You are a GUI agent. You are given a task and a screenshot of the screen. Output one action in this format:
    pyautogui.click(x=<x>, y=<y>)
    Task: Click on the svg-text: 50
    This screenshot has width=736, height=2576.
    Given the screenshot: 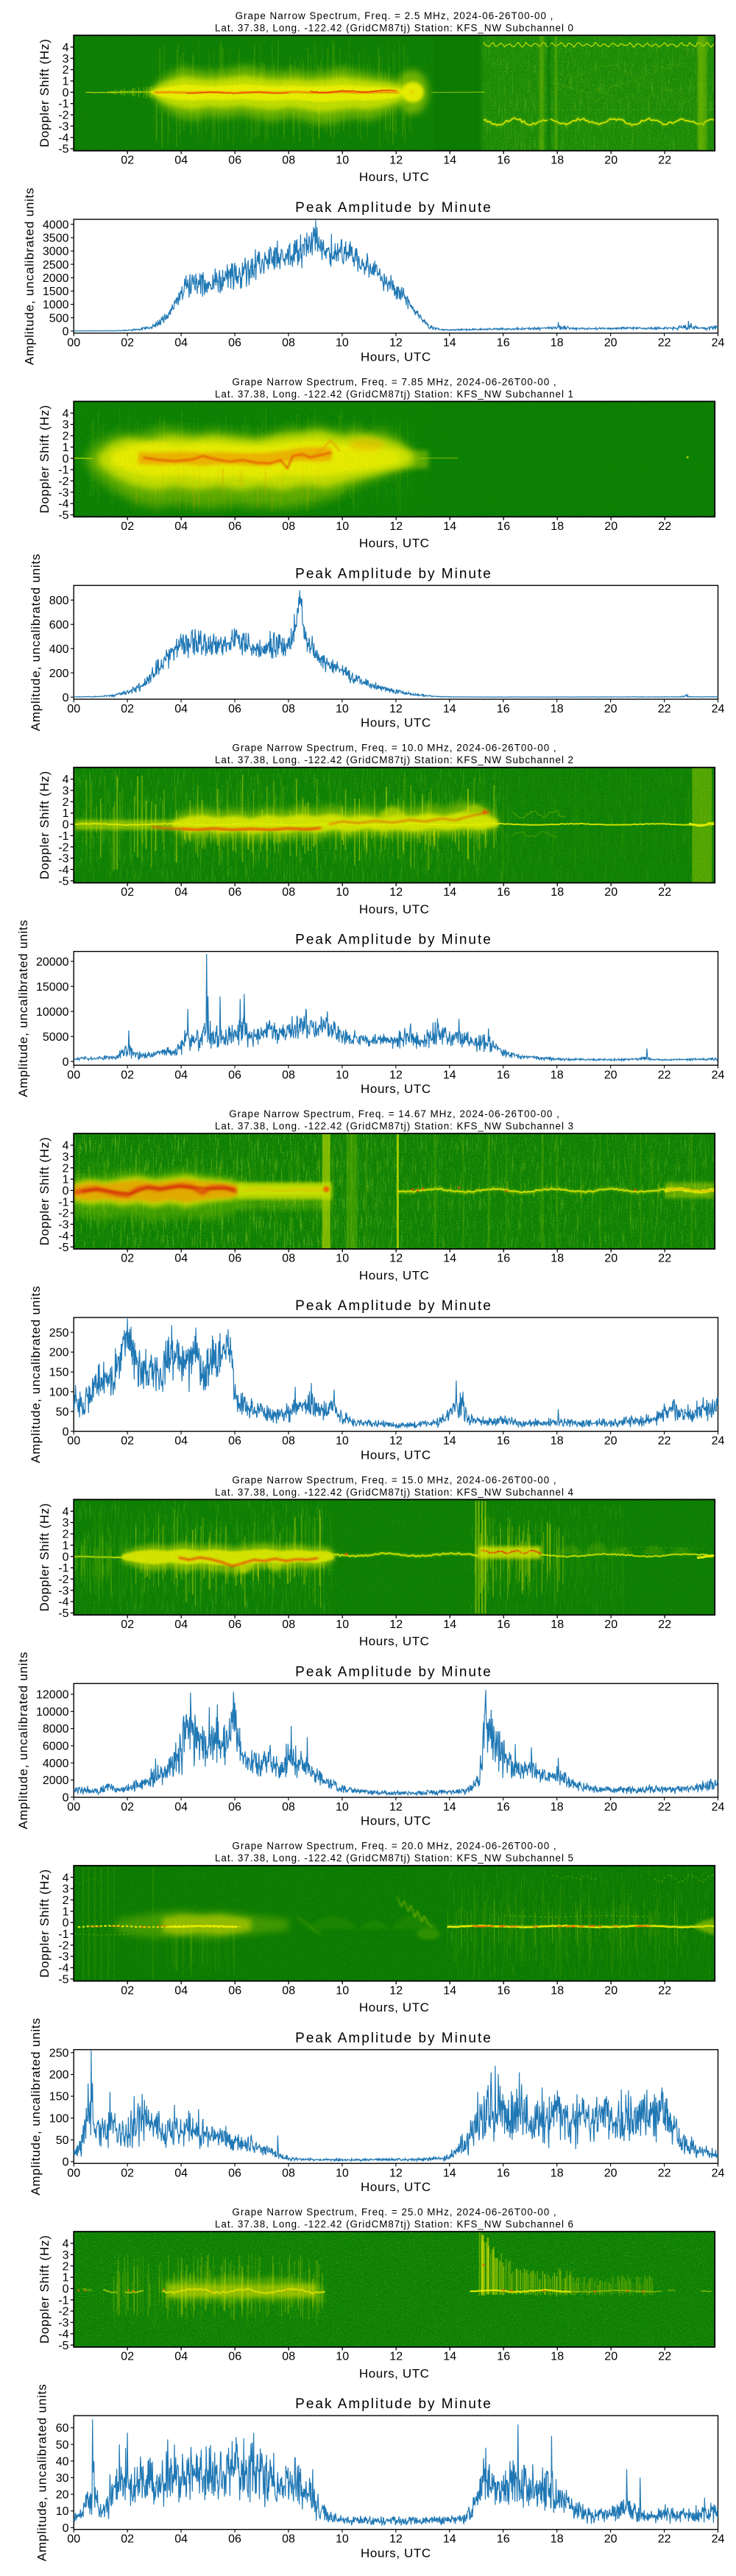 What is the action you would take?
    pyautogui.click(x=62, y=2140)
    